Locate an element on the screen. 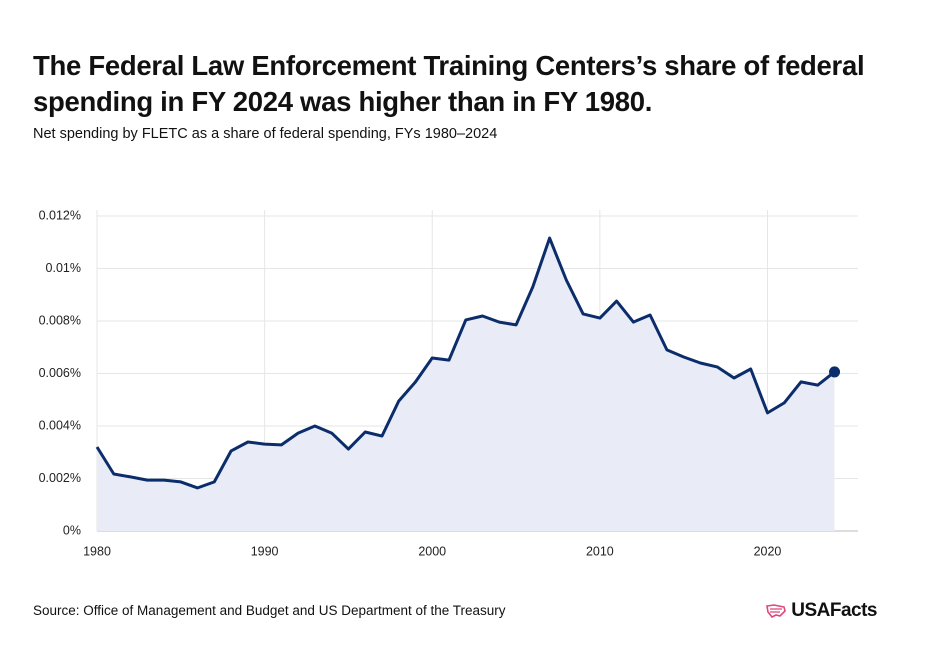 This screenshot has height=661, width=929. y-tick-label: 0.012% is located at coordinates (60, 215).